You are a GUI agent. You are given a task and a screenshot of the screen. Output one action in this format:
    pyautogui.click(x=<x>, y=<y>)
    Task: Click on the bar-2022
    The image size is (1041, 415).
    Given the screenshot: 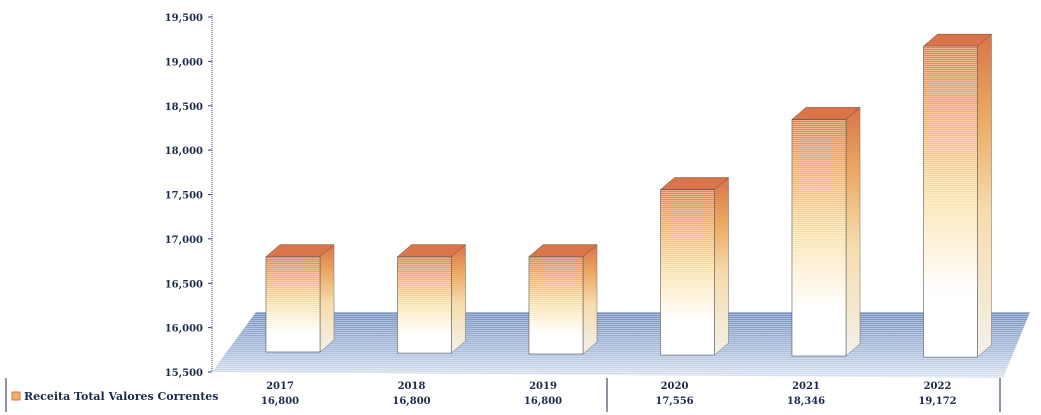 What is the action you would take?
    pyautogui.click(x=957, y=195)
    